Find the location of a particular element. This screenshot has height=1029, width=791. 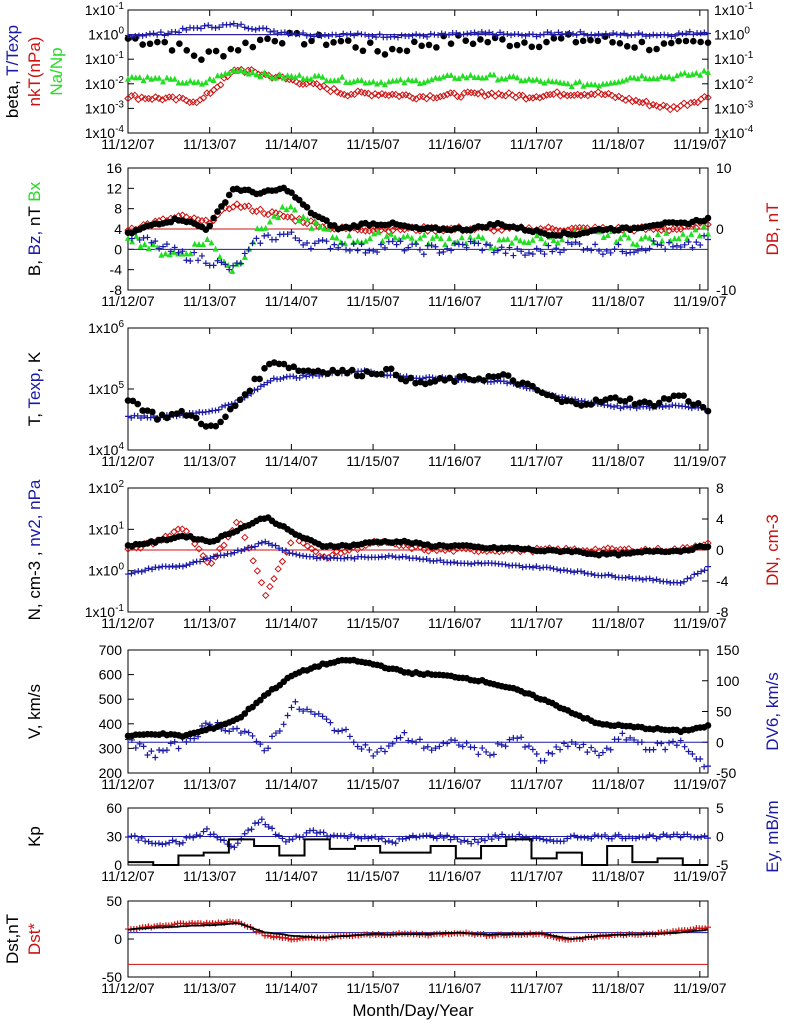

y-tick-label: 1x10¹ is located at coordinates (106, 528).